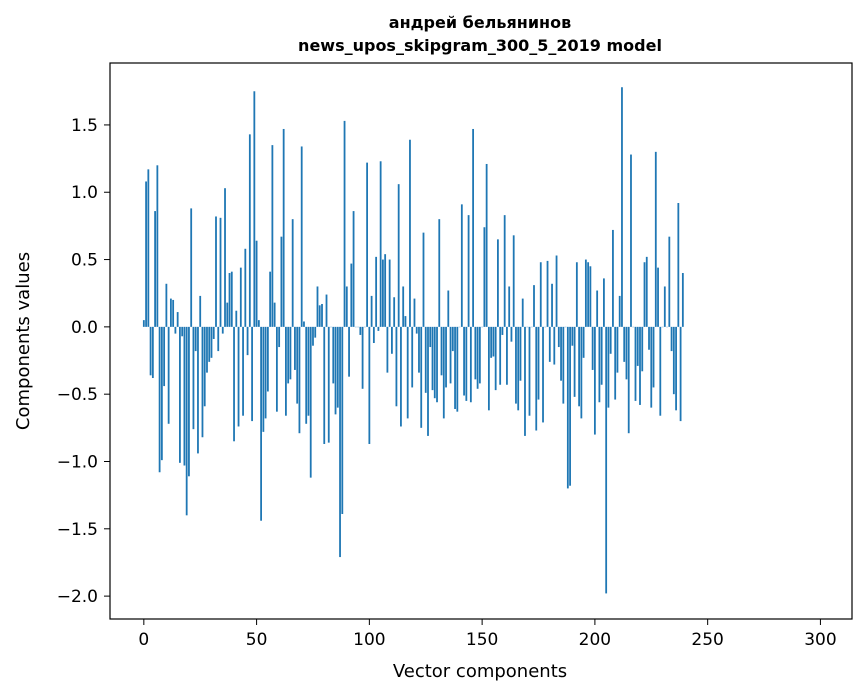 This screenshot has width=867, height=696. Describe the element at coordinates (84, 261) in the screenshot. I see `y-tick-label: 0.5` at that location.